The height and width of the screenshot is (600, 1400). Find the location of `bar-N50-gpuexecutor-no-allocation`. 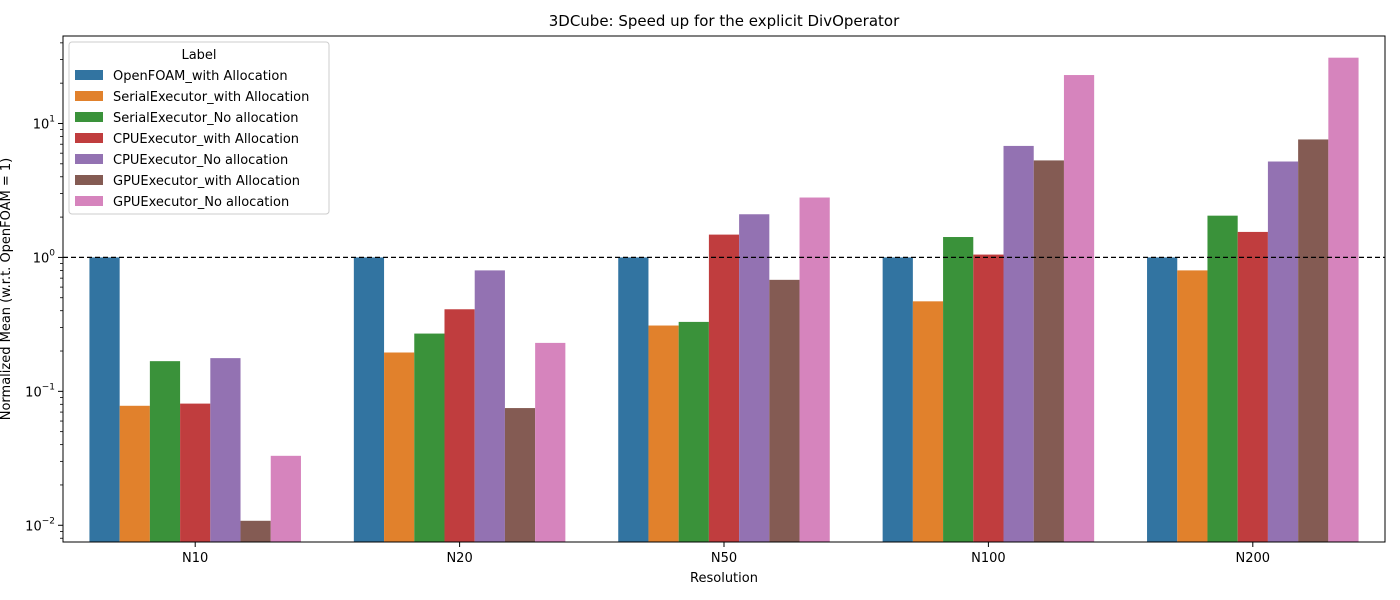

bar-N50-gpuexecutor-no-allocation is located at coordinates (814, 369).